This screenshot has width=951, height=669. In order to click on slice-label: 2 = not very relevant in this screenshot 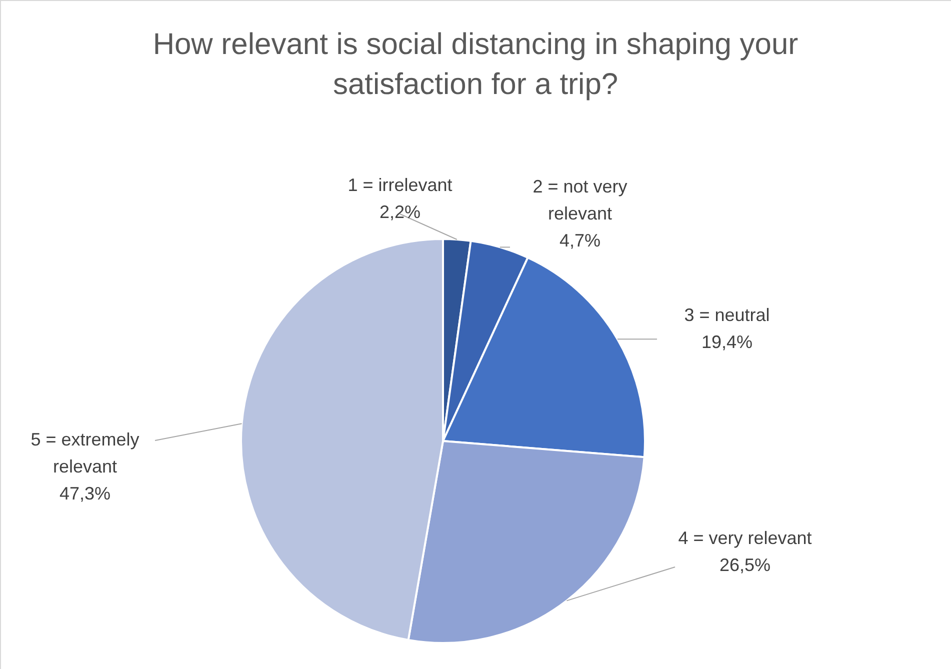, I will do `click(580, 200)`.